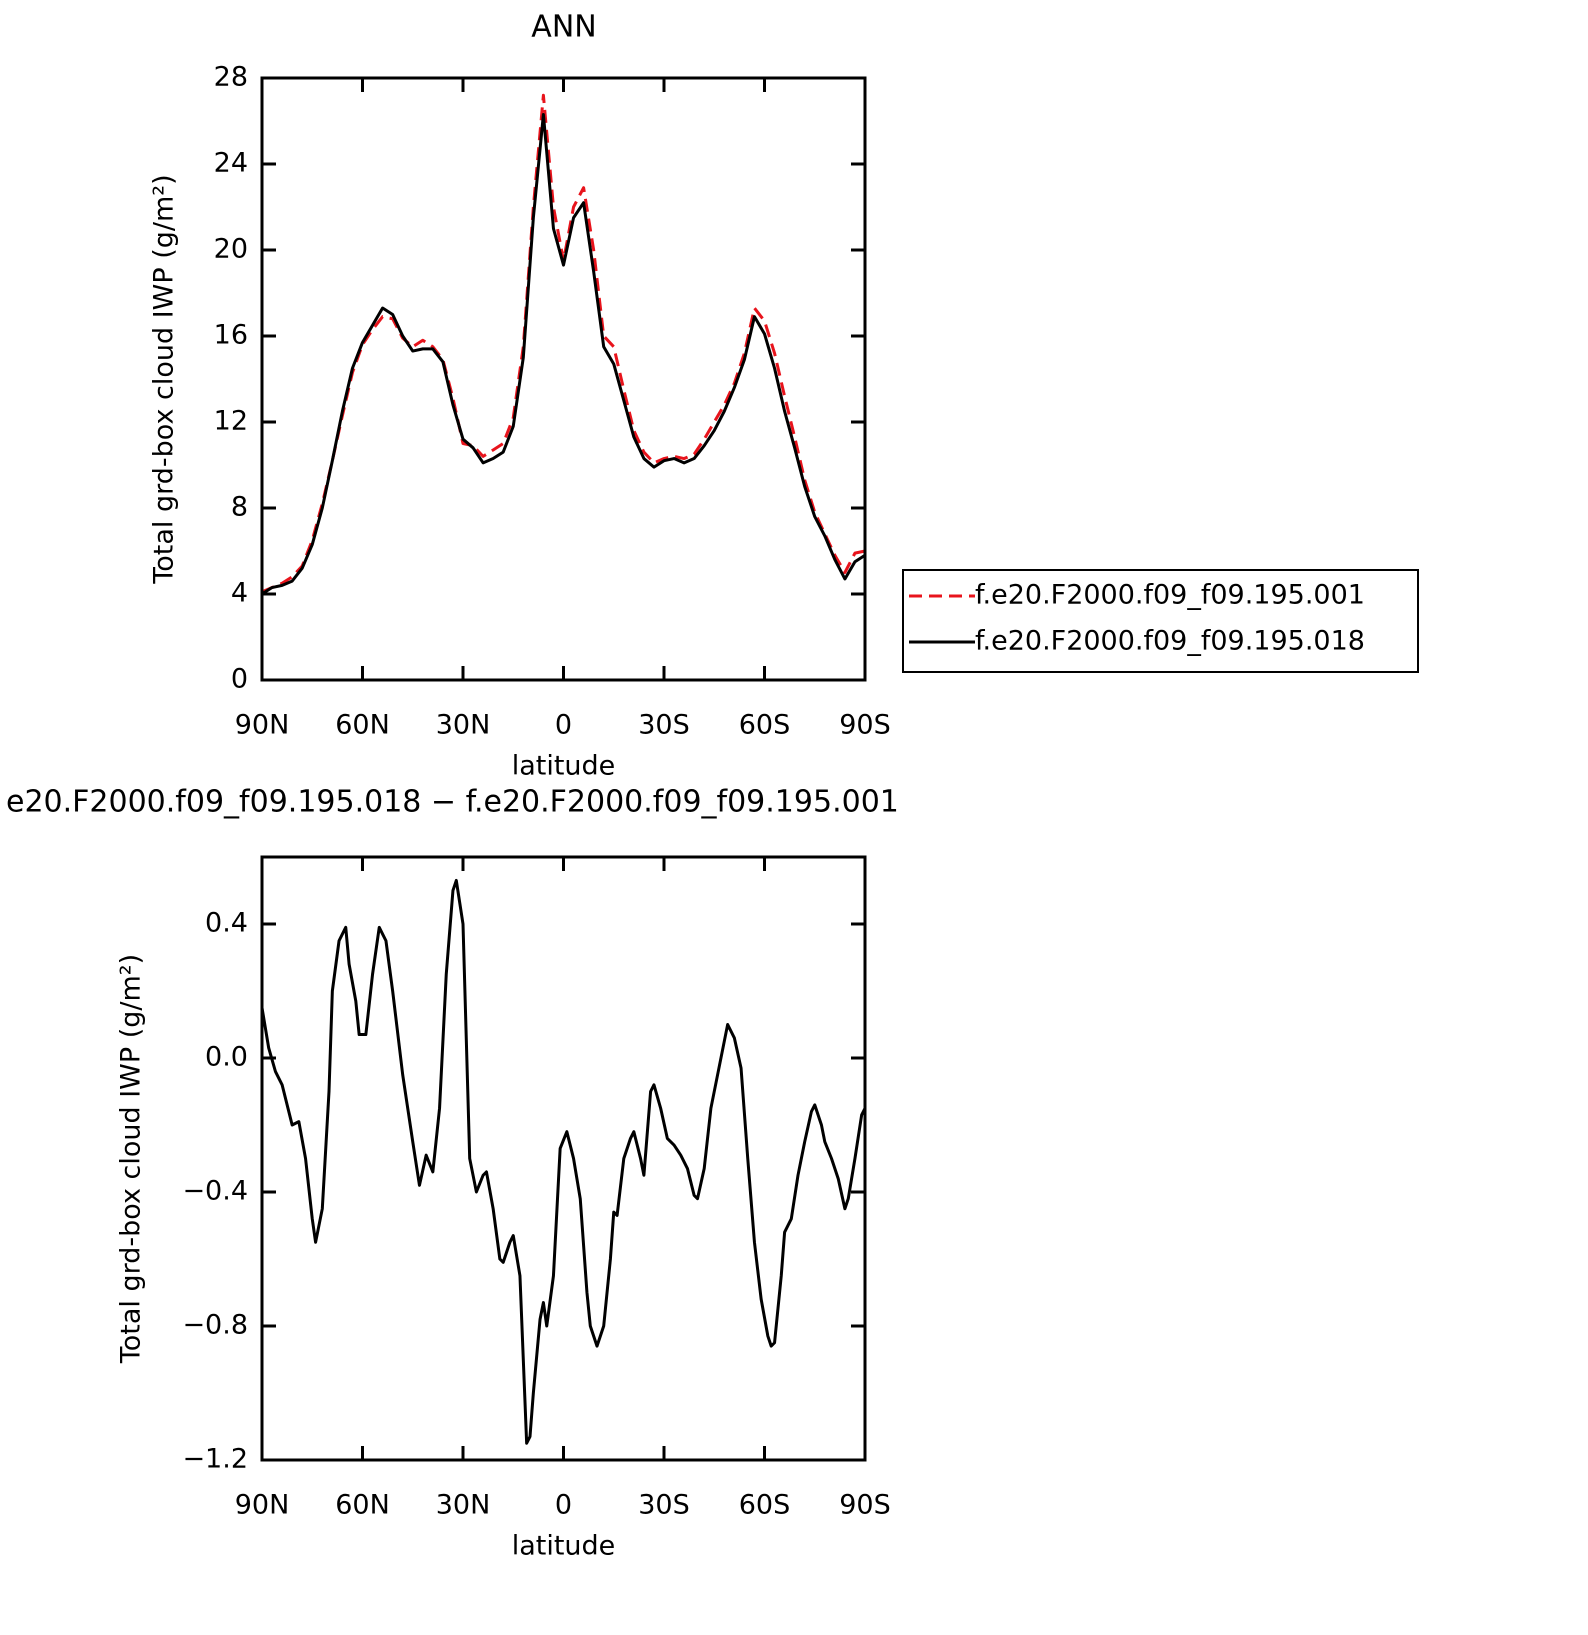 This screenshot has height=1635, width=1588. What do you see at coordinates (231, 249) in the screenshot?
I see `y-tick-label: 20` at bounding box center [231, 249].